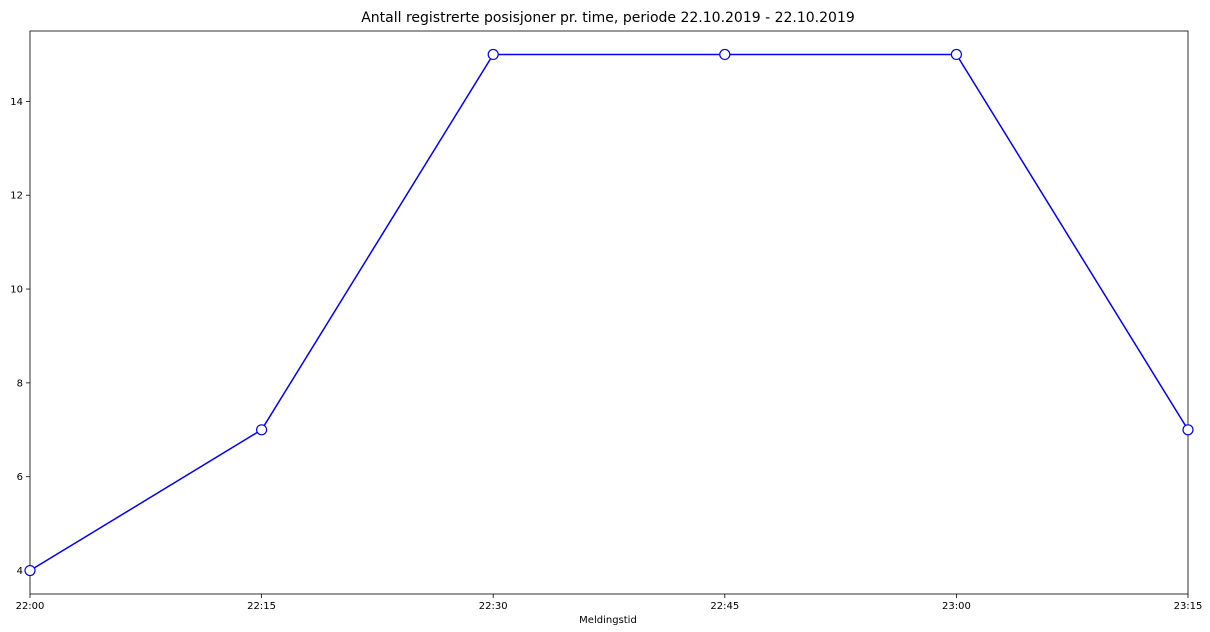 This screenshot has height=632, width=1210. What do you see at coordinates (493, 606) in the screenshot?
I see `x-tick-label: 22:30` at bounding box center [493, 606].